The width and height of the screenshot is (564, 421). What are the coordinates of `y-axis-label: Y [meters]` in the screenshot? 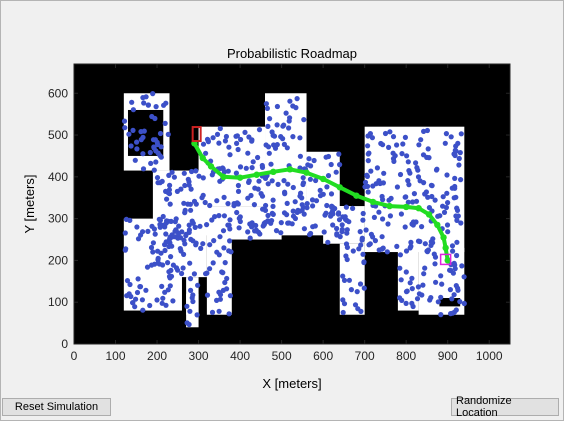 It's located at (29, 203).